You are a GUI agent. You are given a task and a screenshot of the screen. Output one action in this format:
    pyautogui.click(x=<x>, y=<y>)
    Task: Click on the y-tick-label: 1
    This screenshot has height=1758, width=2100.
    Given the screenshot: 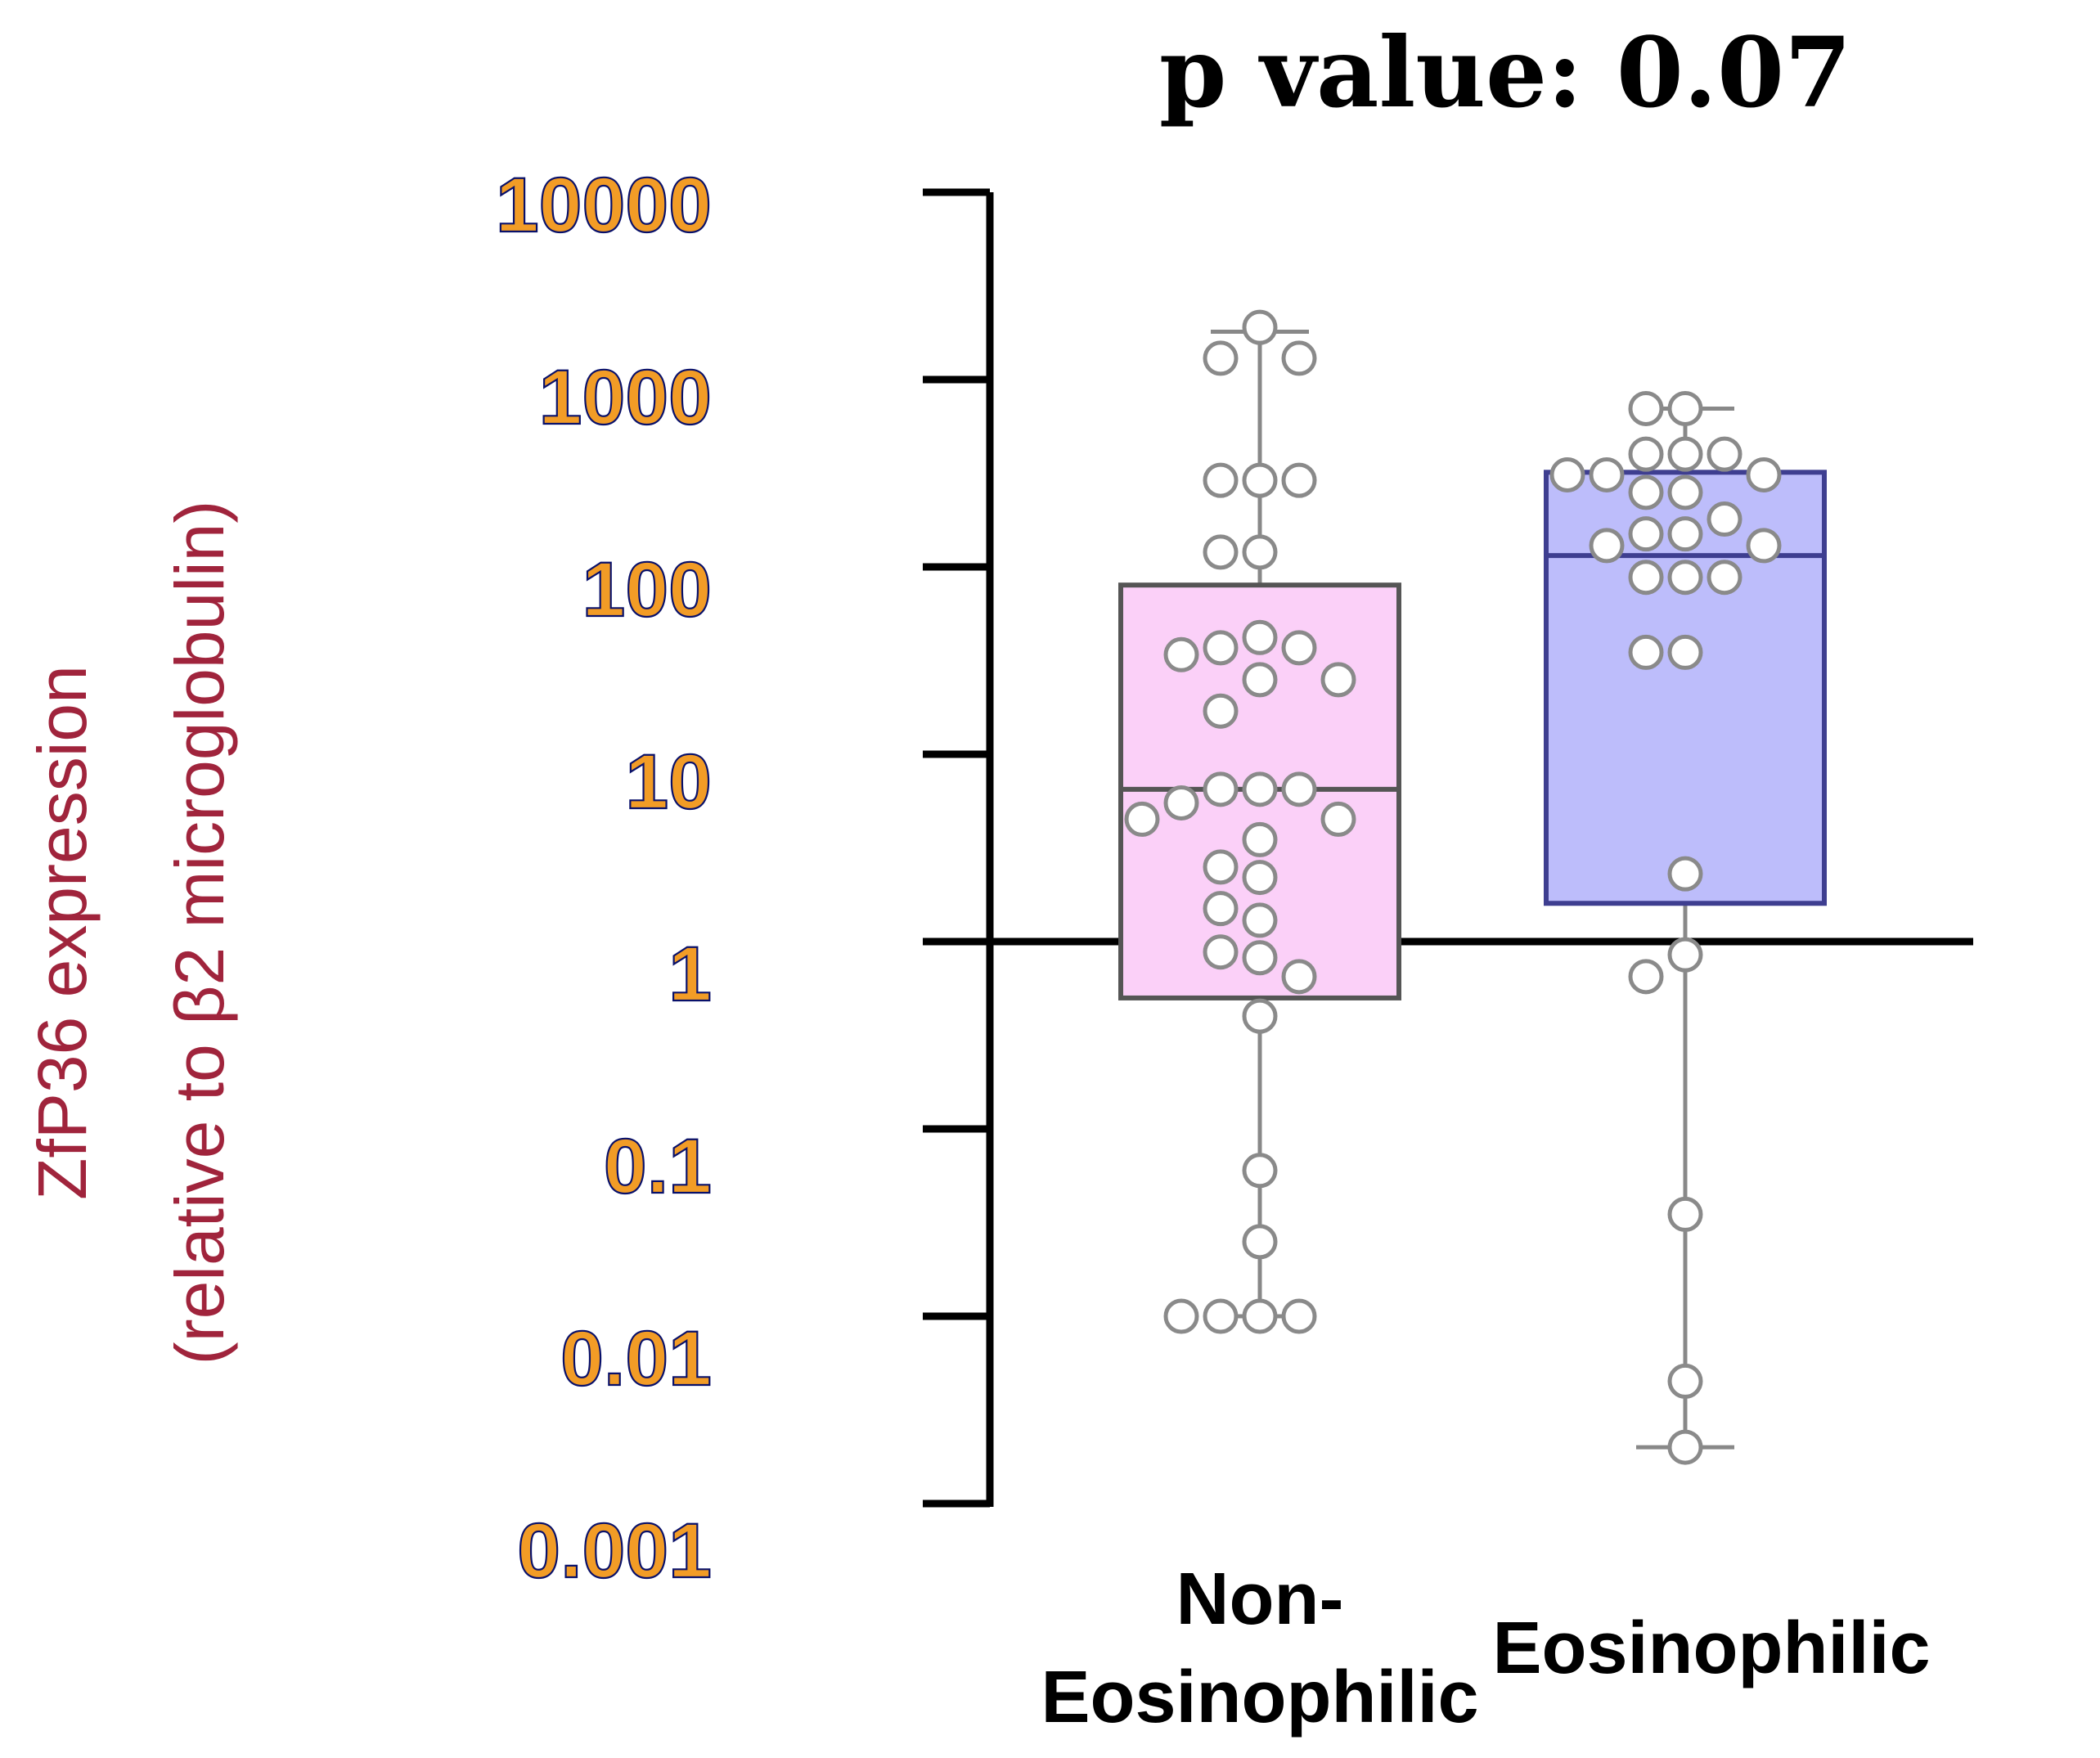 What is the action you would take?
    pyautogui.click(x=690, y=974)
    